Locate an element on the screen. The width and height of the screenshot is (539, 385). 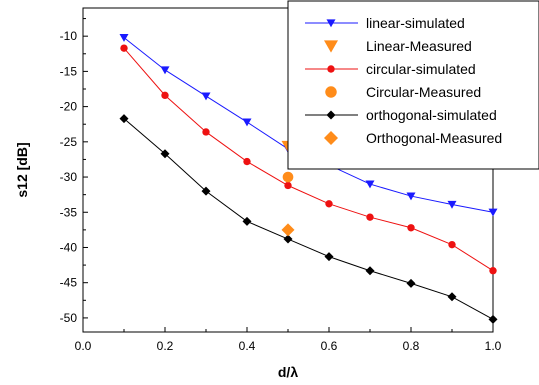
y-tick-label: -30 is located at coordinates (69, 177).